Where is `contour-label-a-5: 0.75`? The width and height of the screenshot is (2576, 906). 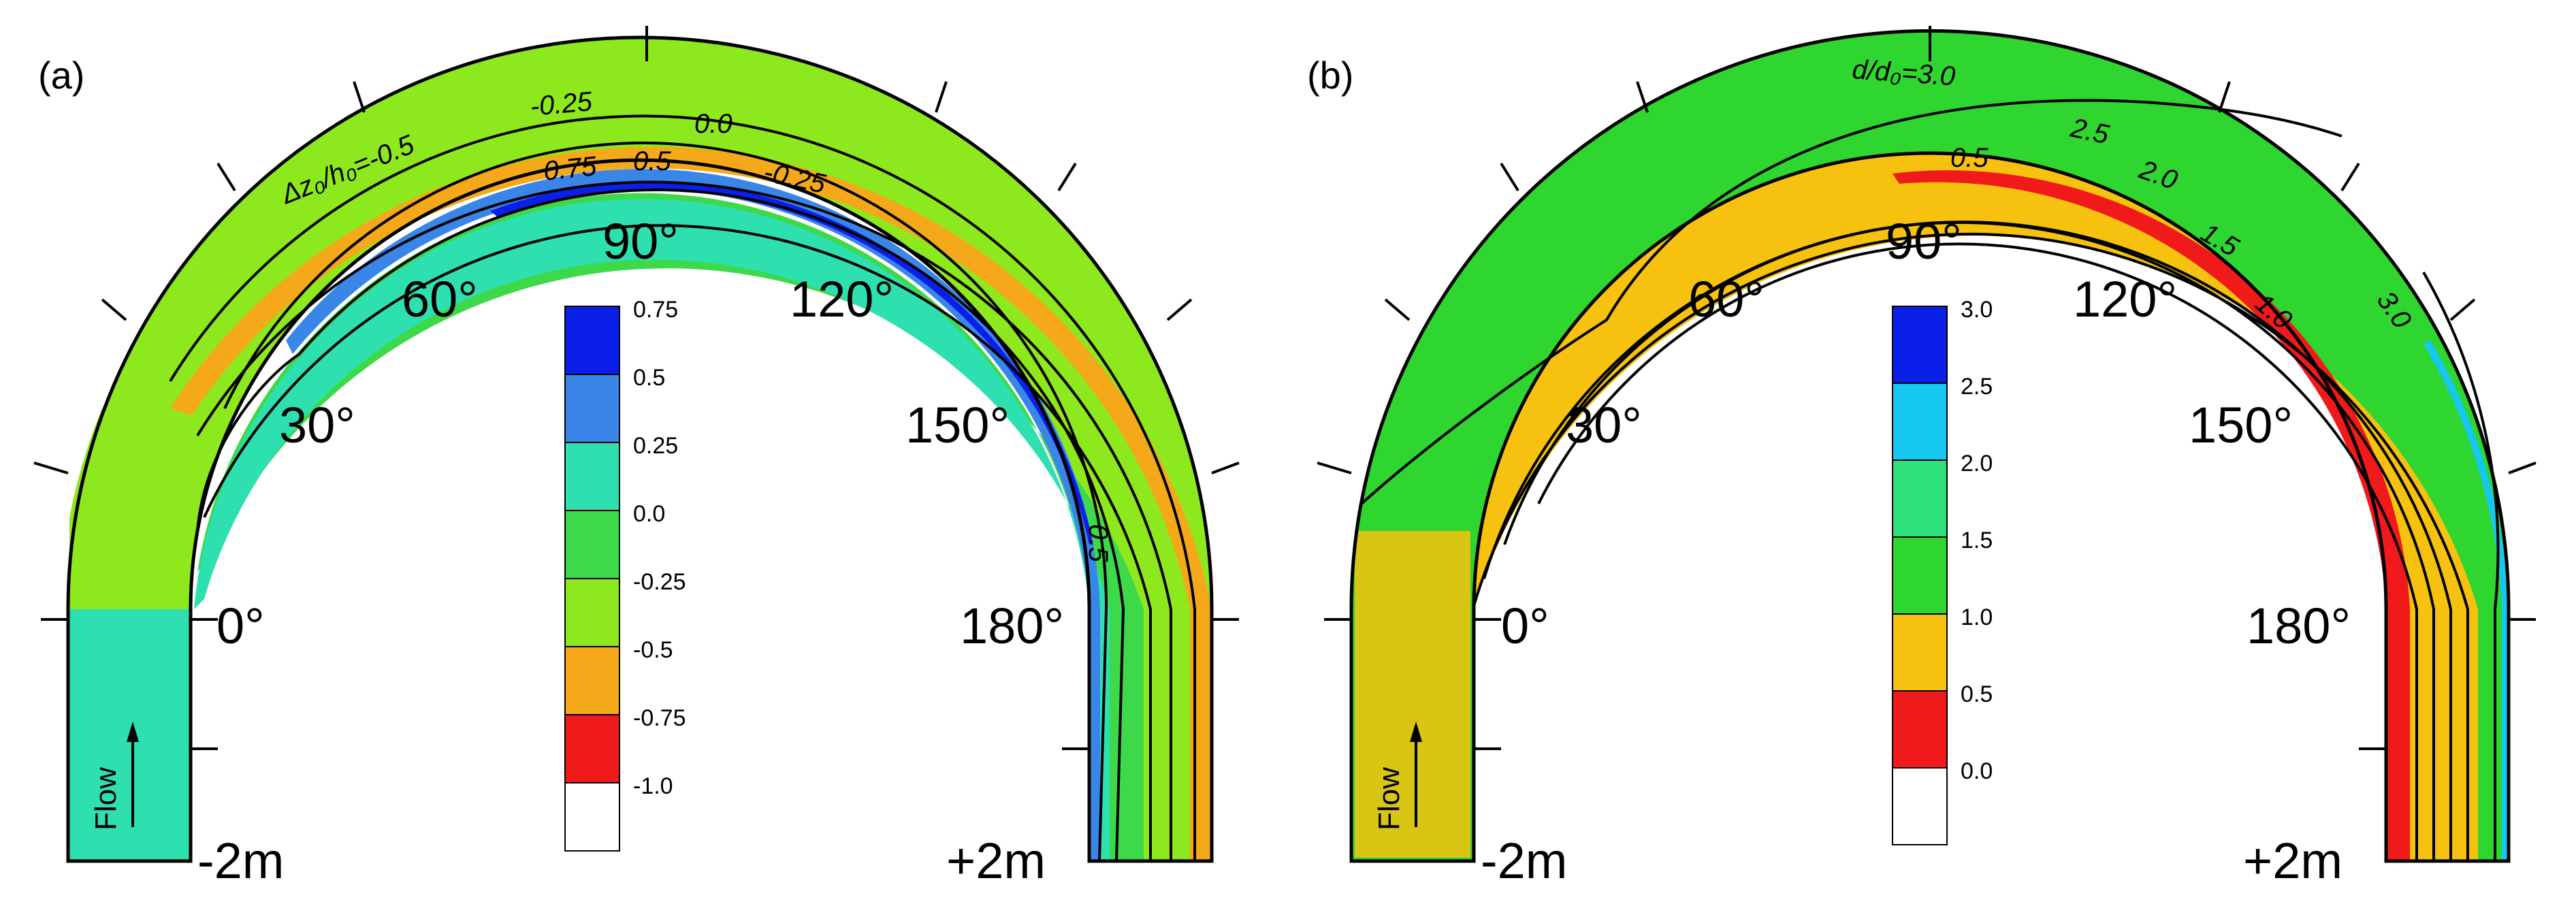 contour-label-a-5: 0.75 is located at coordinates (570, 169).